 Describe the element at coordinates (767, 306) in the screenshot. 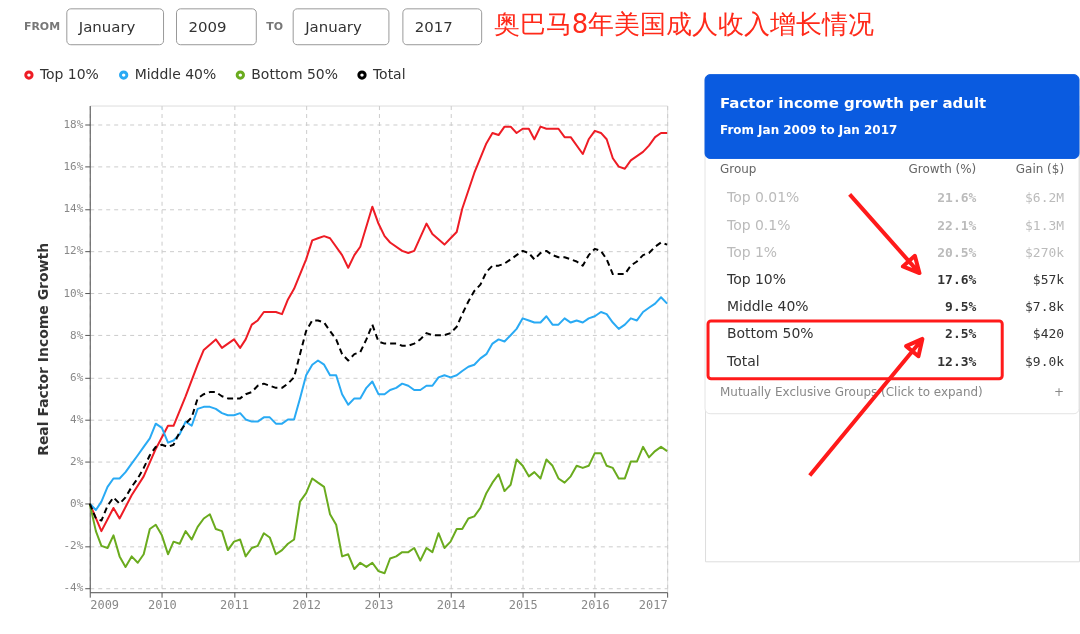

I see `text: Middle 40%` at that location.